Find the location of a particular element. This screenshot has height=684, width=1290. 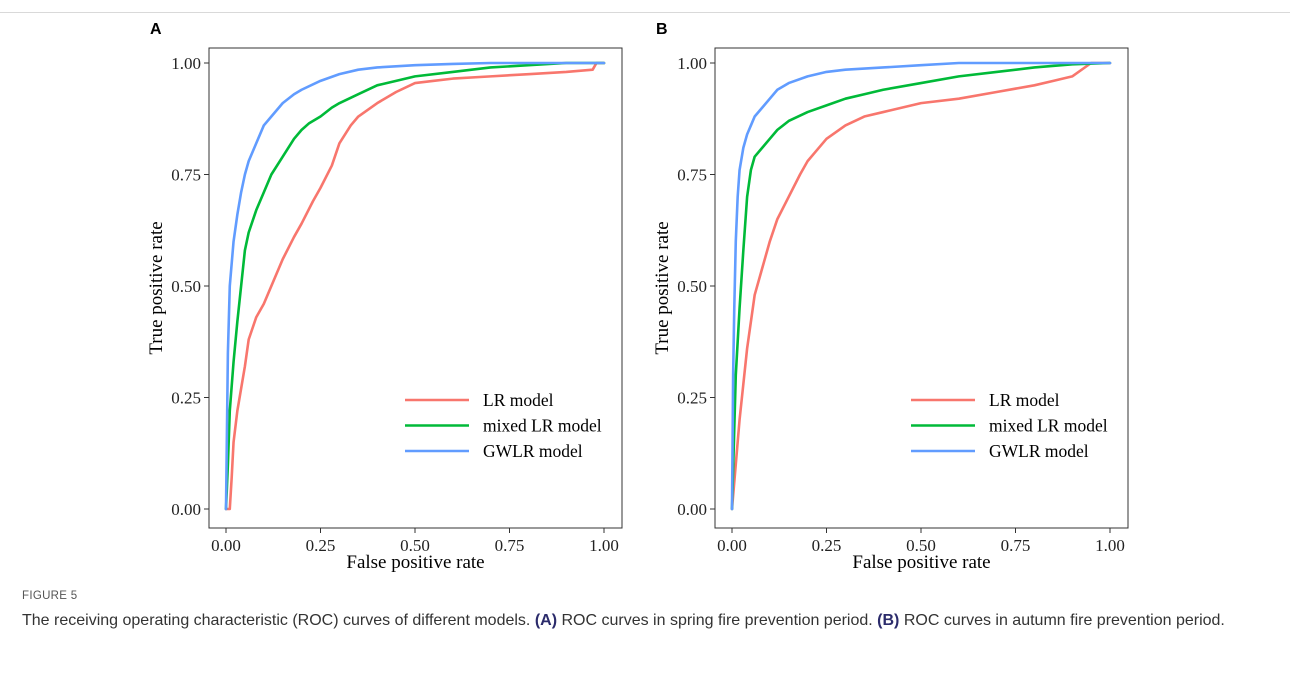

figure-label: FIGURE 5 is located at coordinates (50, 596).